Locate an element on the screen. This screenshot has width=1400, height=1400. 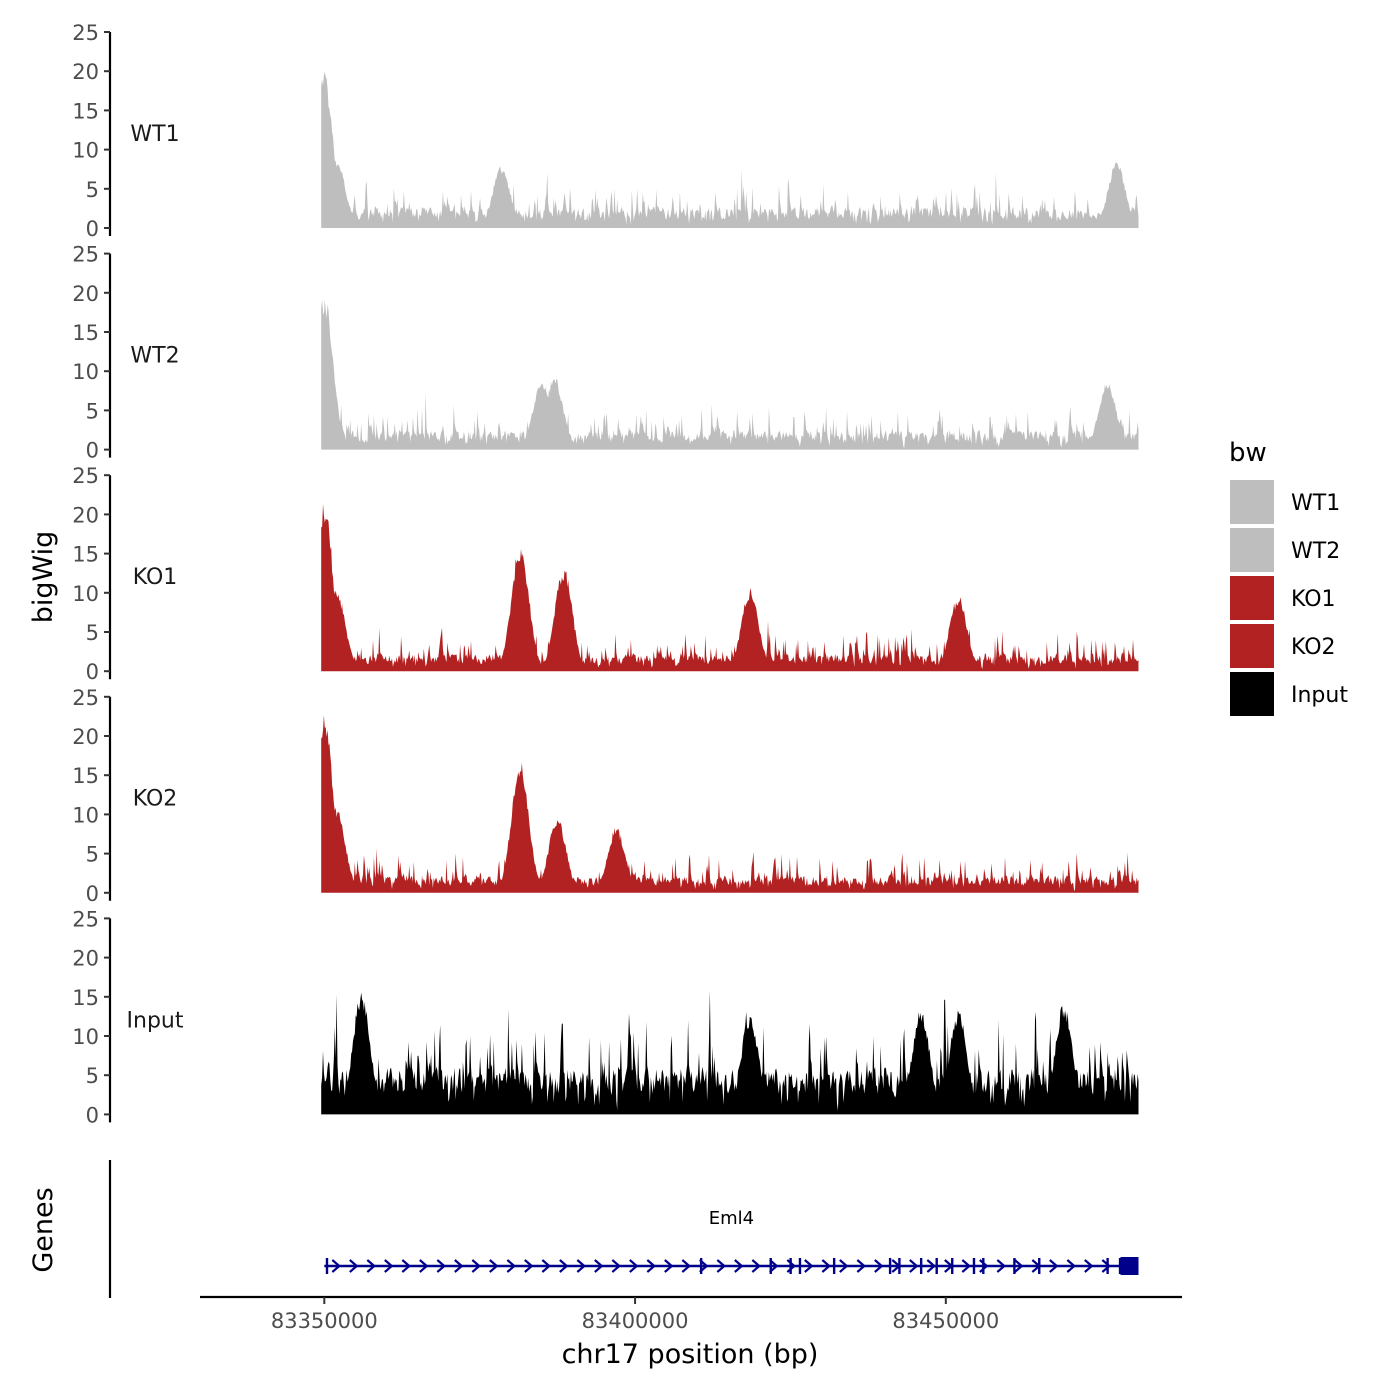
coverage-area-ko2 is located at coordinates (730, 804).